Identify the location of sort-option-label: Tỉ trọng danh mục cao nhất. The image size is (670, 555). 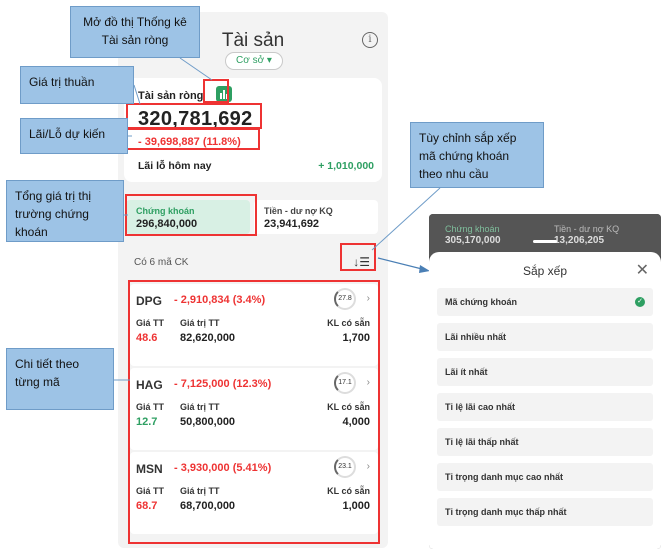
(504, 477).